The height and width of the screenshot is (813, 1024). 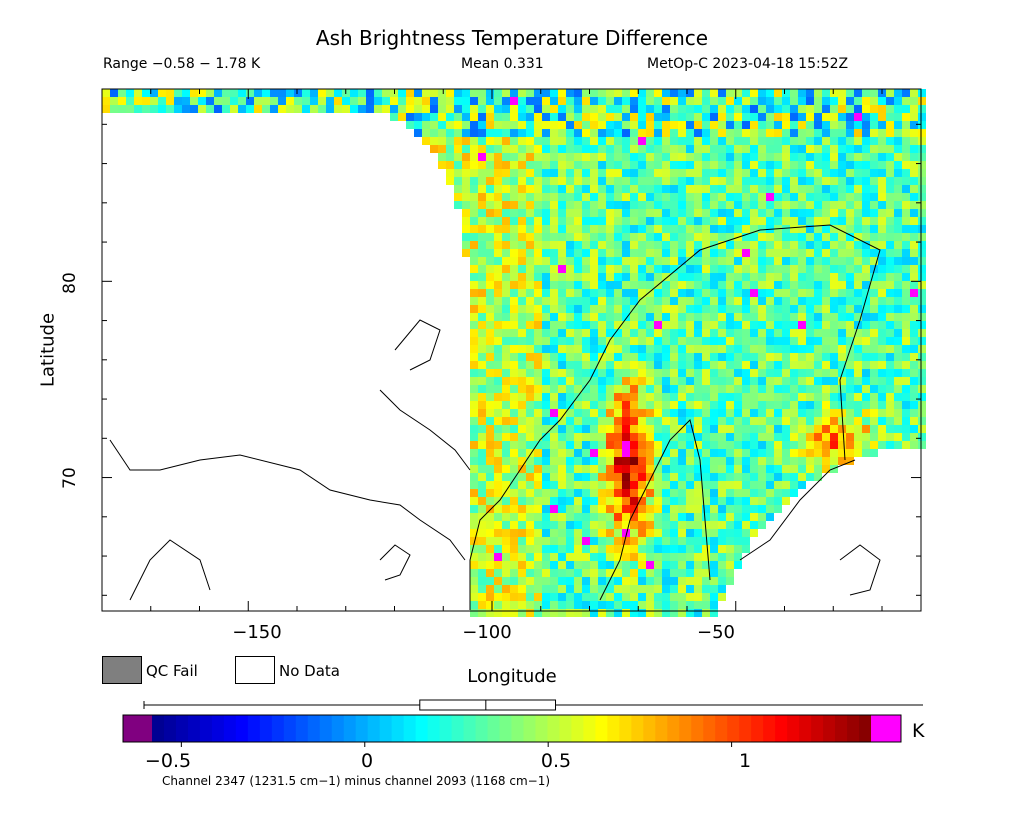 What do you see at coordinates (673, 728) in the screenshot?
I see `colorbar-segment` at bounding box center [673, 728].